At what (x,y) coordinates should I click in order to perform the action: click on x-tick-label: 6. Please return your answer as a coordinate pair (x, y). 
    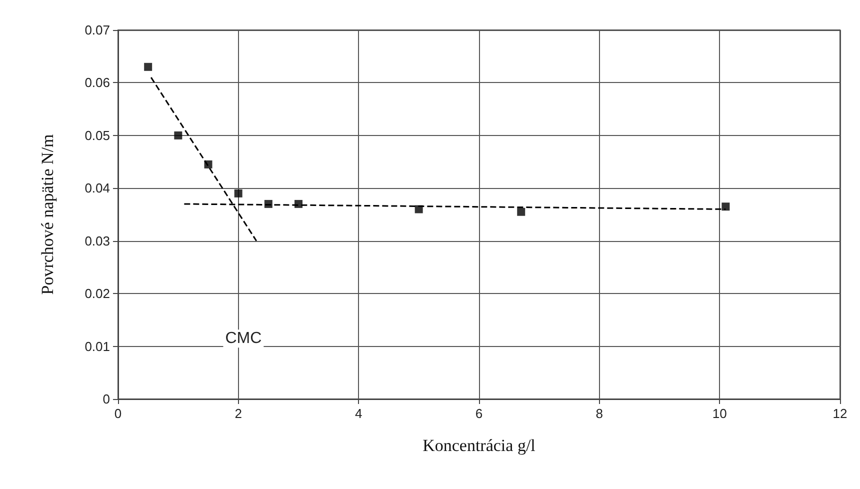
    Looking at the image, I should click on (479, 413).